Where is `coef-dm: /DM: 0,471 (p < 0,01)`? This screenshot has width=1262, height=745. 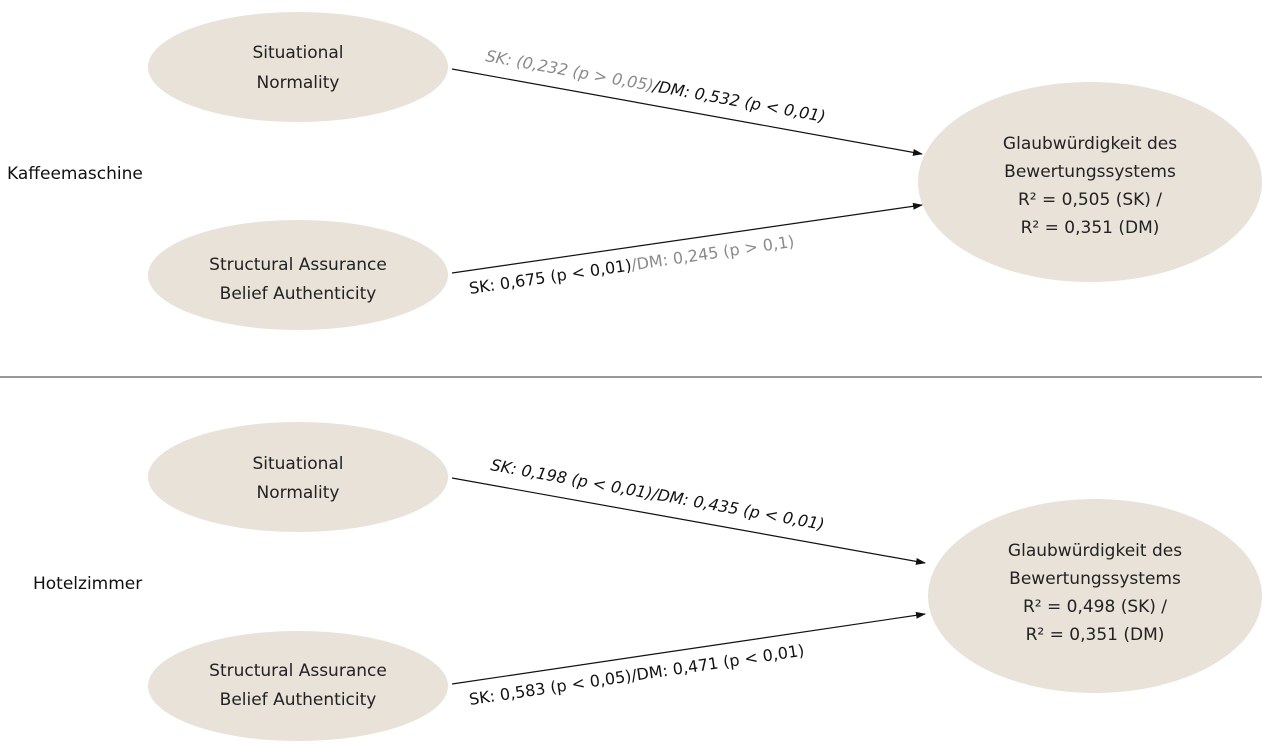
coef-dm: /DM: 0,471 (p < 0,01) is located at coordinates (718, 663).